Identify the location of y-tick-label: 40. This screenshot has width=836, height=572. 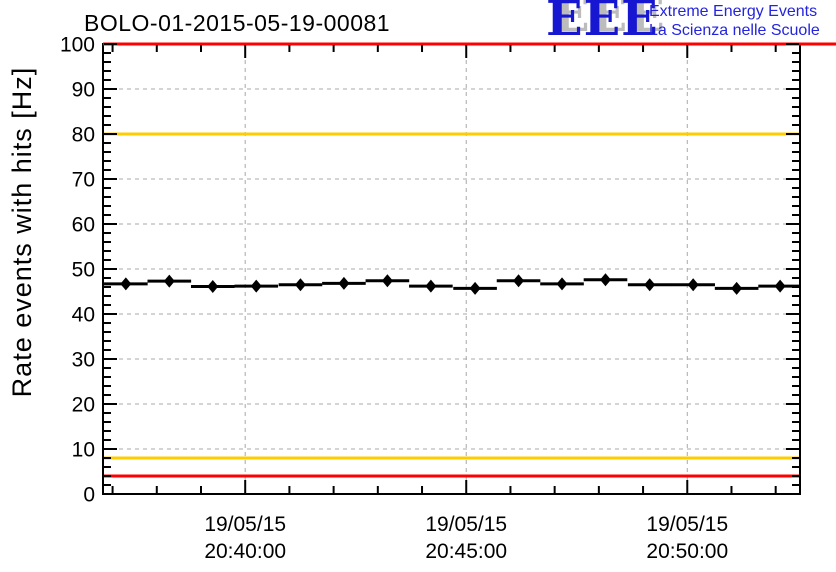
(83, 315).